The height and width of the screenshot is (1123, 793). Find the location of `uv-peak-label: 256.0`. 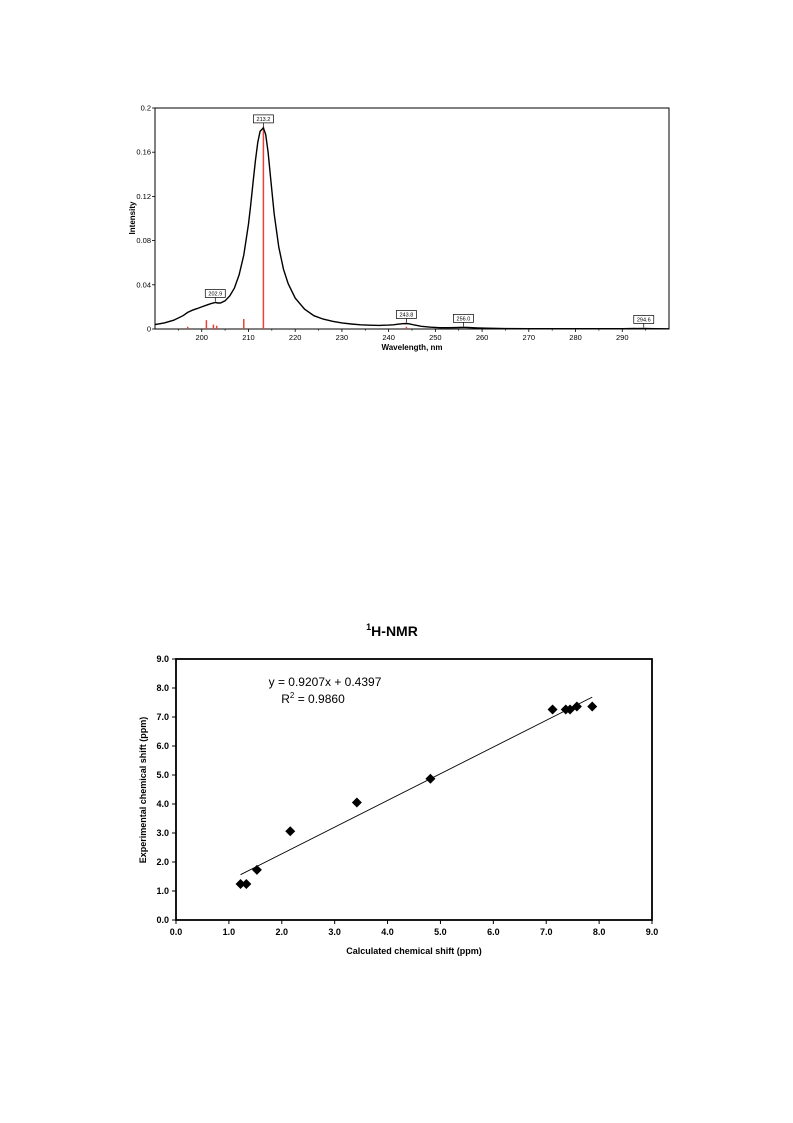

uv-peak-label: 256.0 is located at coordinates (463, 320).